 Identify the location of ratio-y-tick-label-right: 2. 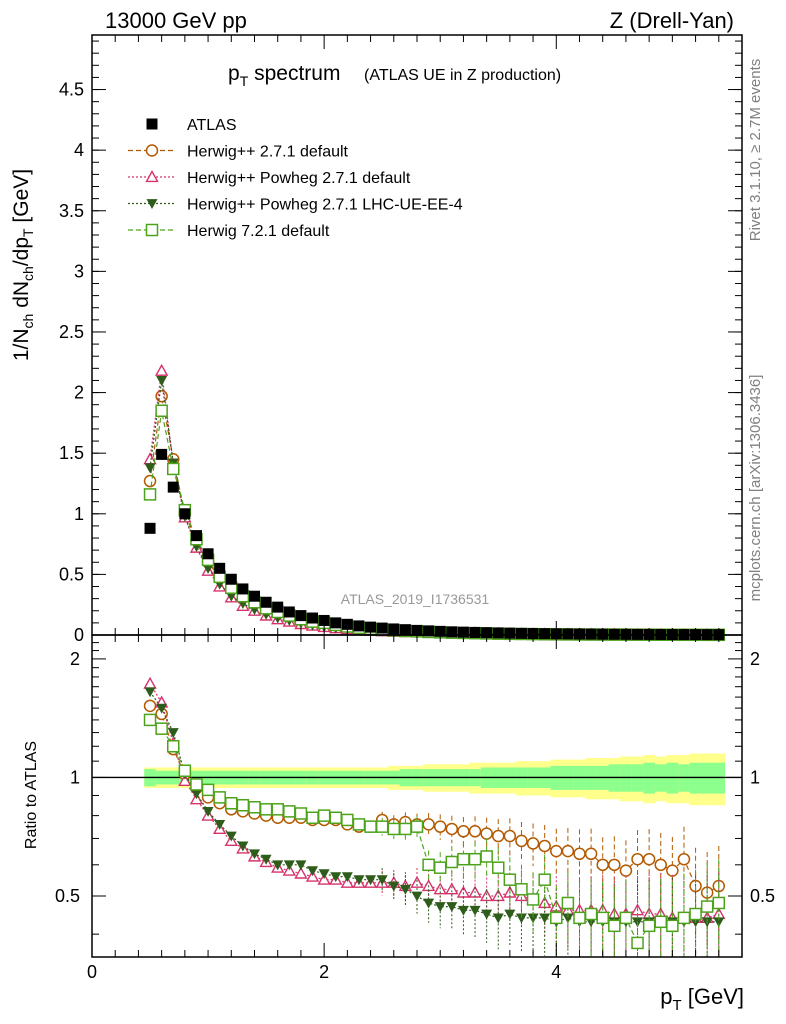
(755, 659).